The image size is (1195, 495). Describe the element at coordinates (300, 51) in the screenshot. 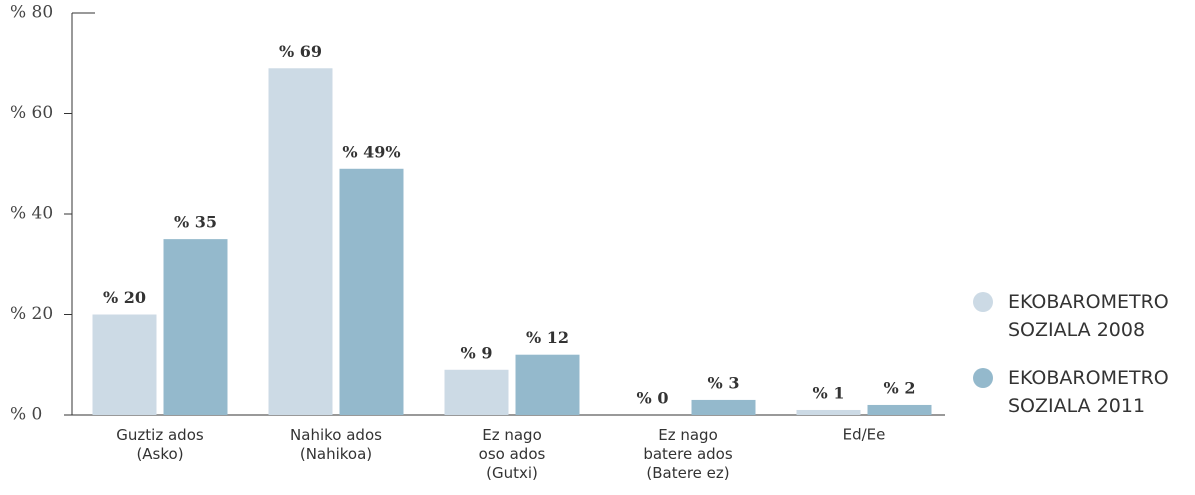

I see `value-label: % 69` at that location.